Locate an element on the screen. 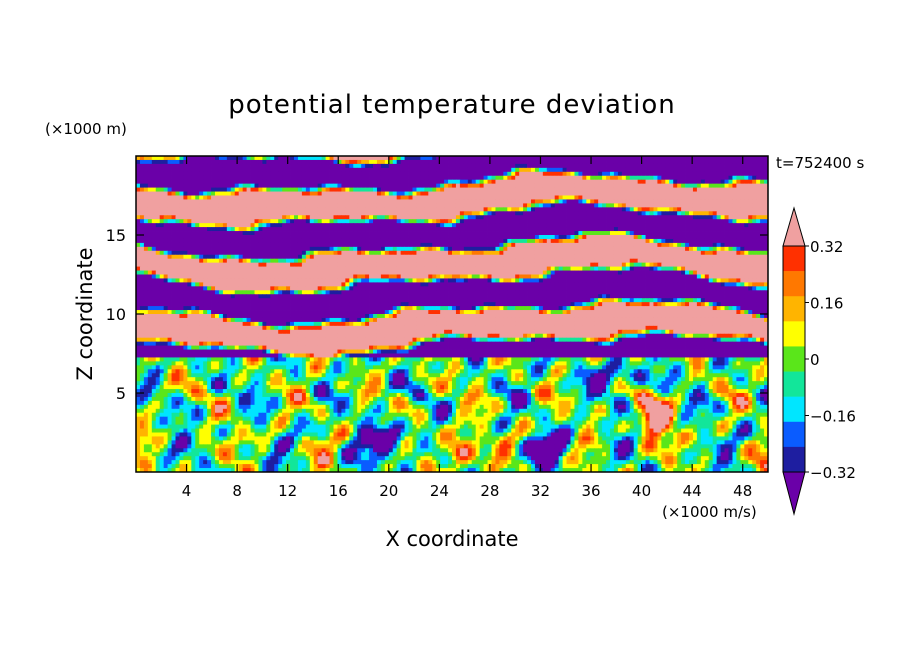  x-tick-label: 48 is located at coordinates (742, 491).